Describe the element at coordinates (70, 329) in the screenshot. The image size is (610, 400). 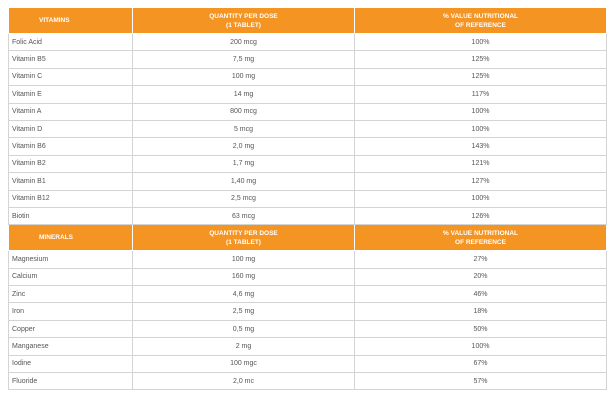
I see `nutrient-name: Copper` at that location.